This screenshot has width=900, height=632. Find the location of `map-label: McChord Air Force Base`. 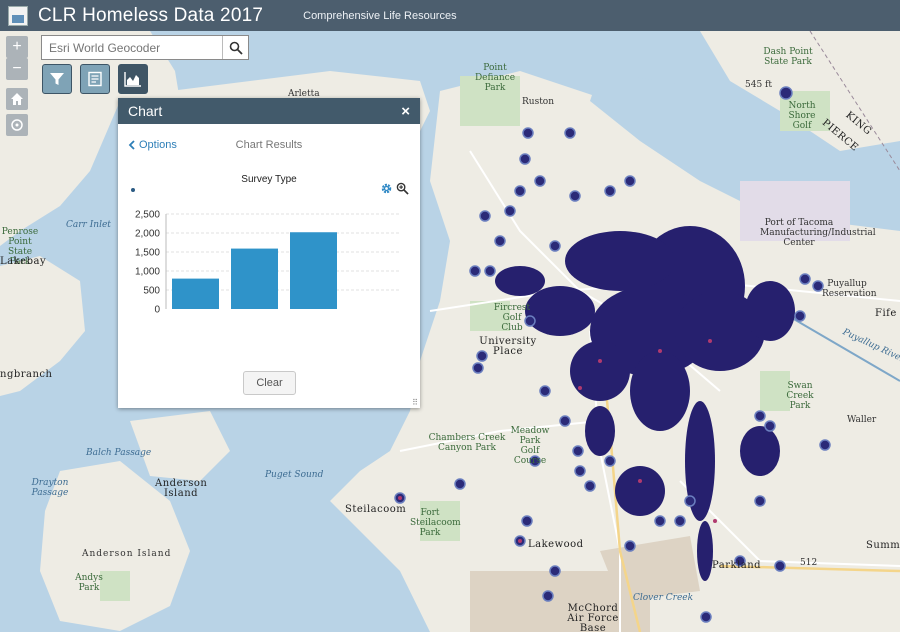

map-label: McChord Air Force Base is located at coordinates (593, 617).